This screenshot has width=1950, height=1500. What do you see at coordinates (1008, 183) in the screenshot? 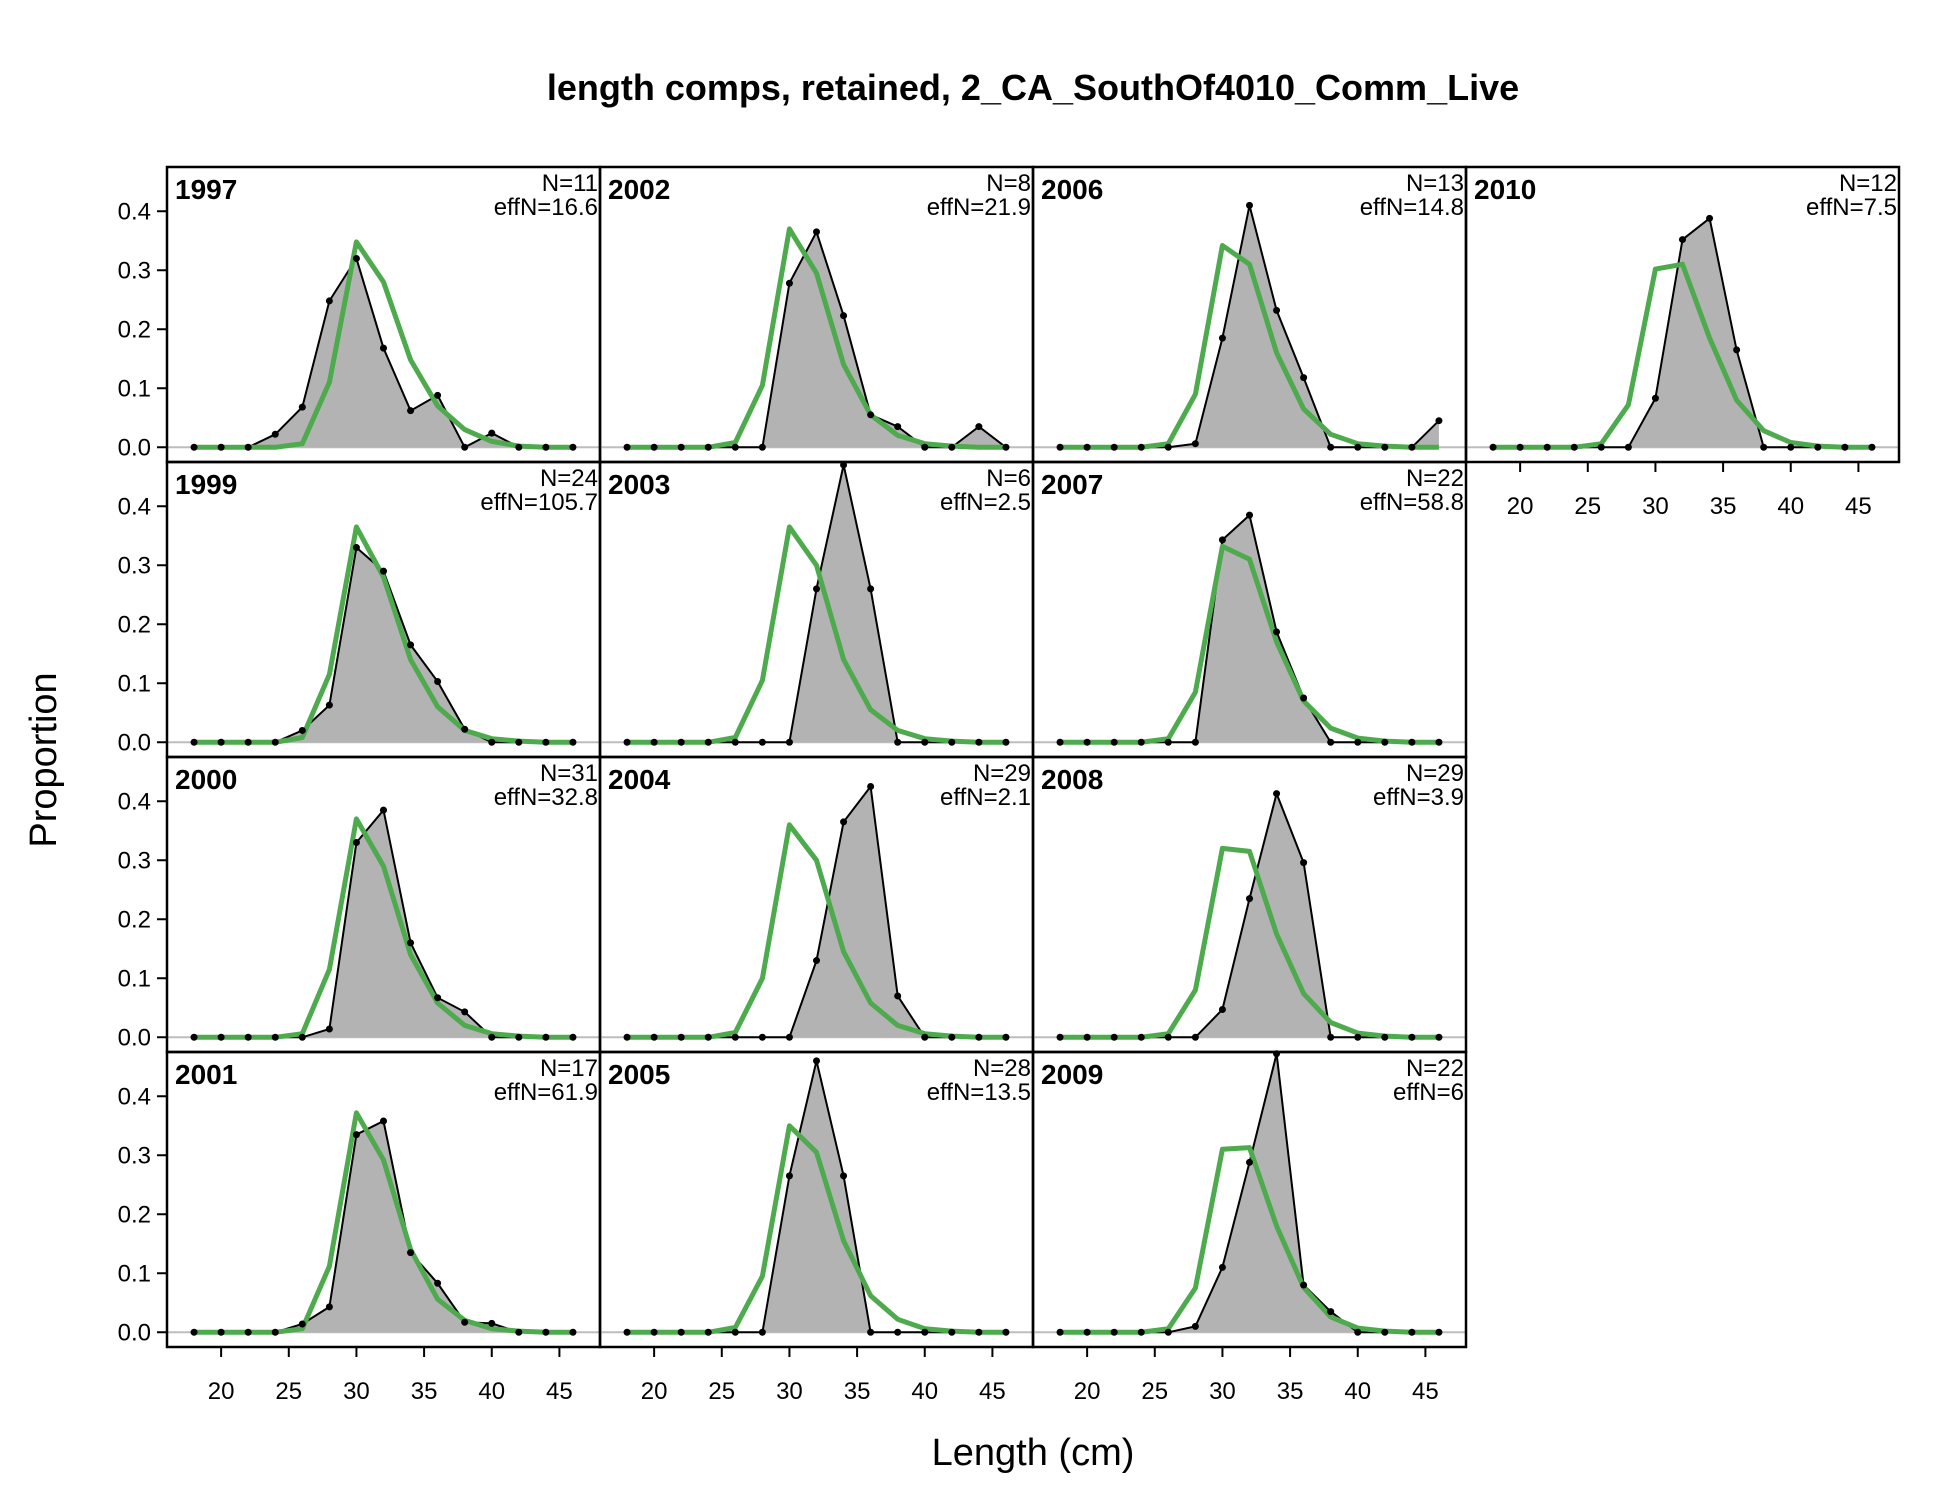
I see `panel-n-label: N=8` at bounding box center [1008, 183].